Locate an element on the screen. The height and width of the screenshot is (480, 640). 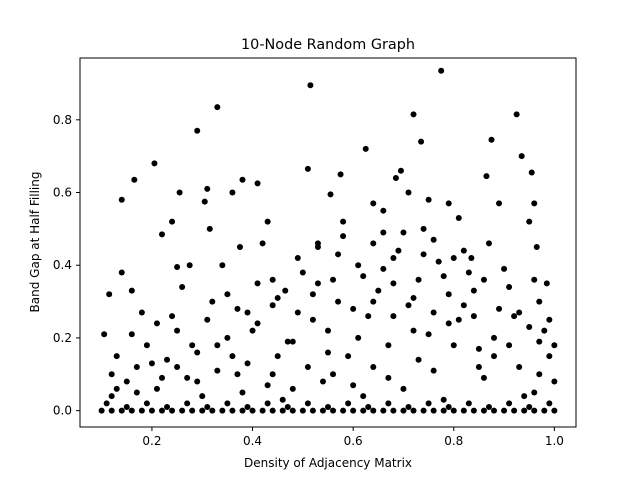
x-axis-label: Density of Adjacency Matrix is located at coordinates (328, 463).